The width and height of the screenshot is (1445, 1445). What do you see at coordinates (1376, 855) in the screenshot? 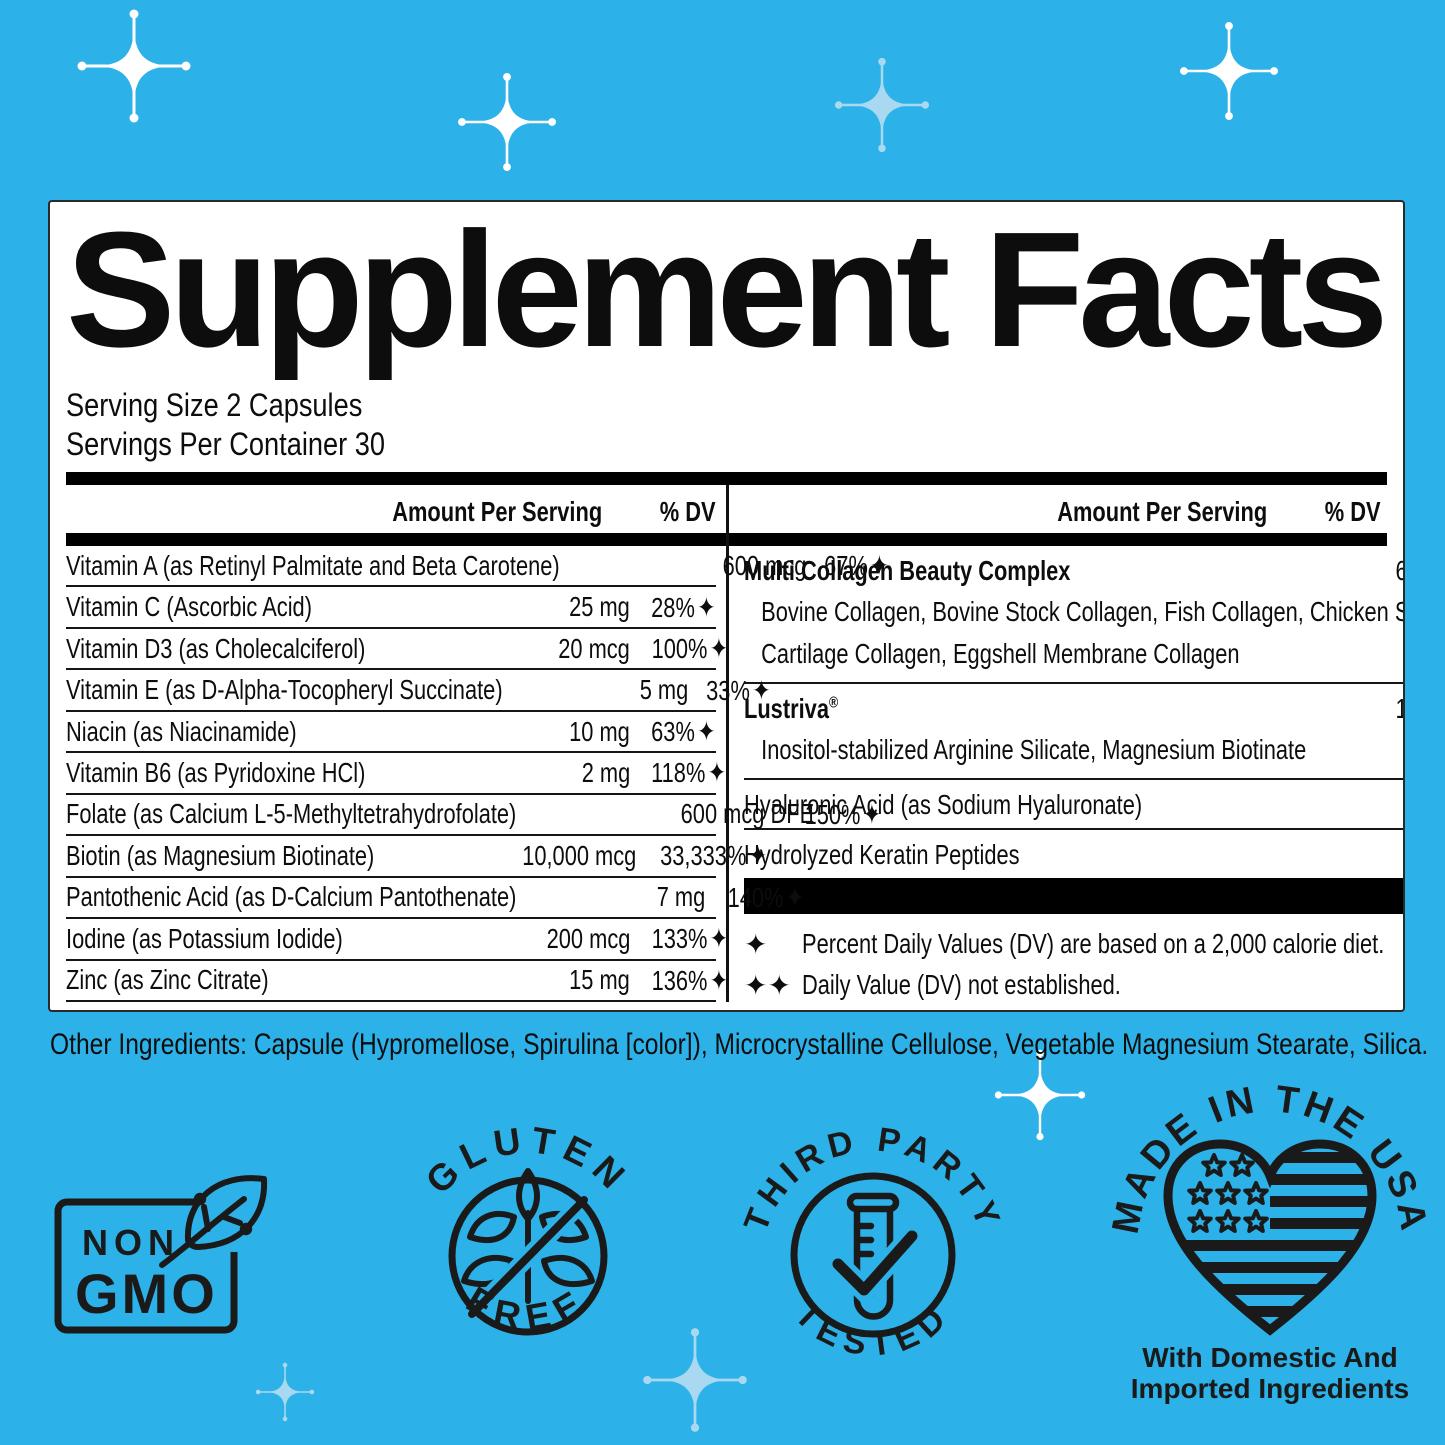
I see `ingredient-amount: 4 mg` at bounding box center [1376, 855].